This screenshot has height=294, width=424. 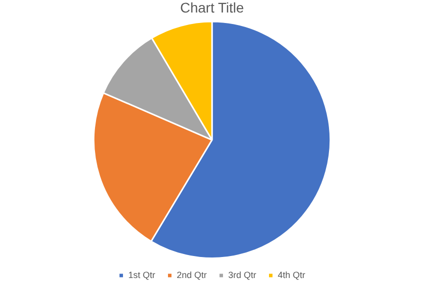 What do you see at coordinates (212, 8) in the screenshot?
I see `chart-title: Chart Title` at bounding box center [212, 8].